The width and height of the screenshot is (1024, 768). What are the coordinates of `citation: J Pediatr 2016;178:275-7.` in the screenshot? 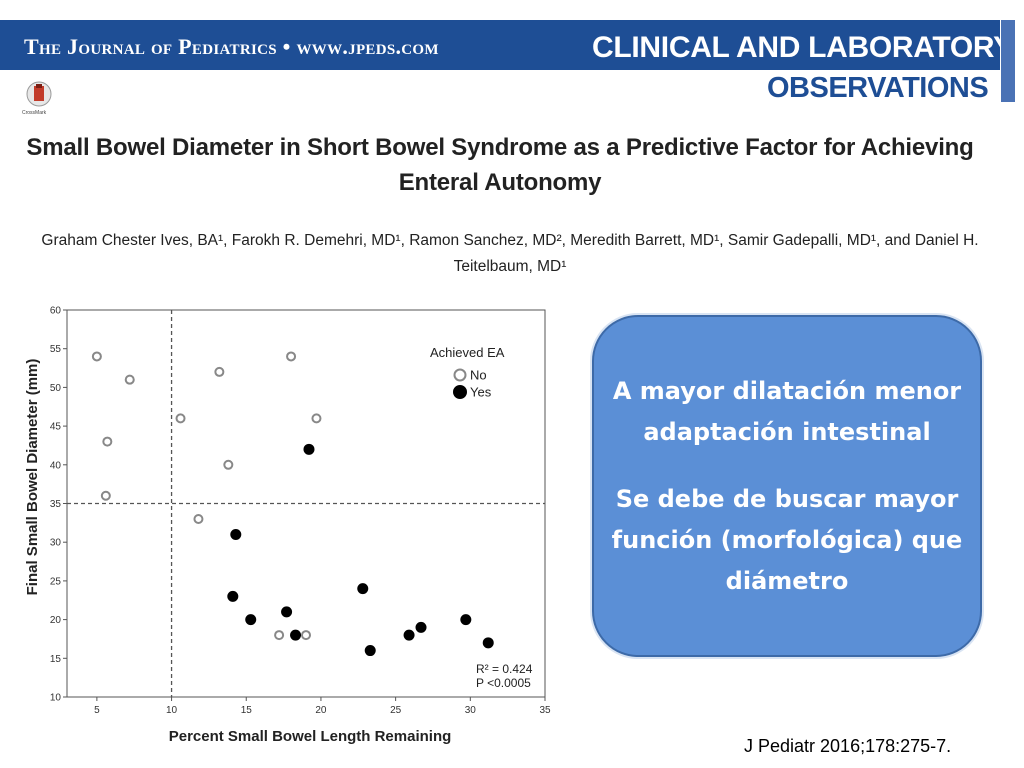 It's located at (848, 746).